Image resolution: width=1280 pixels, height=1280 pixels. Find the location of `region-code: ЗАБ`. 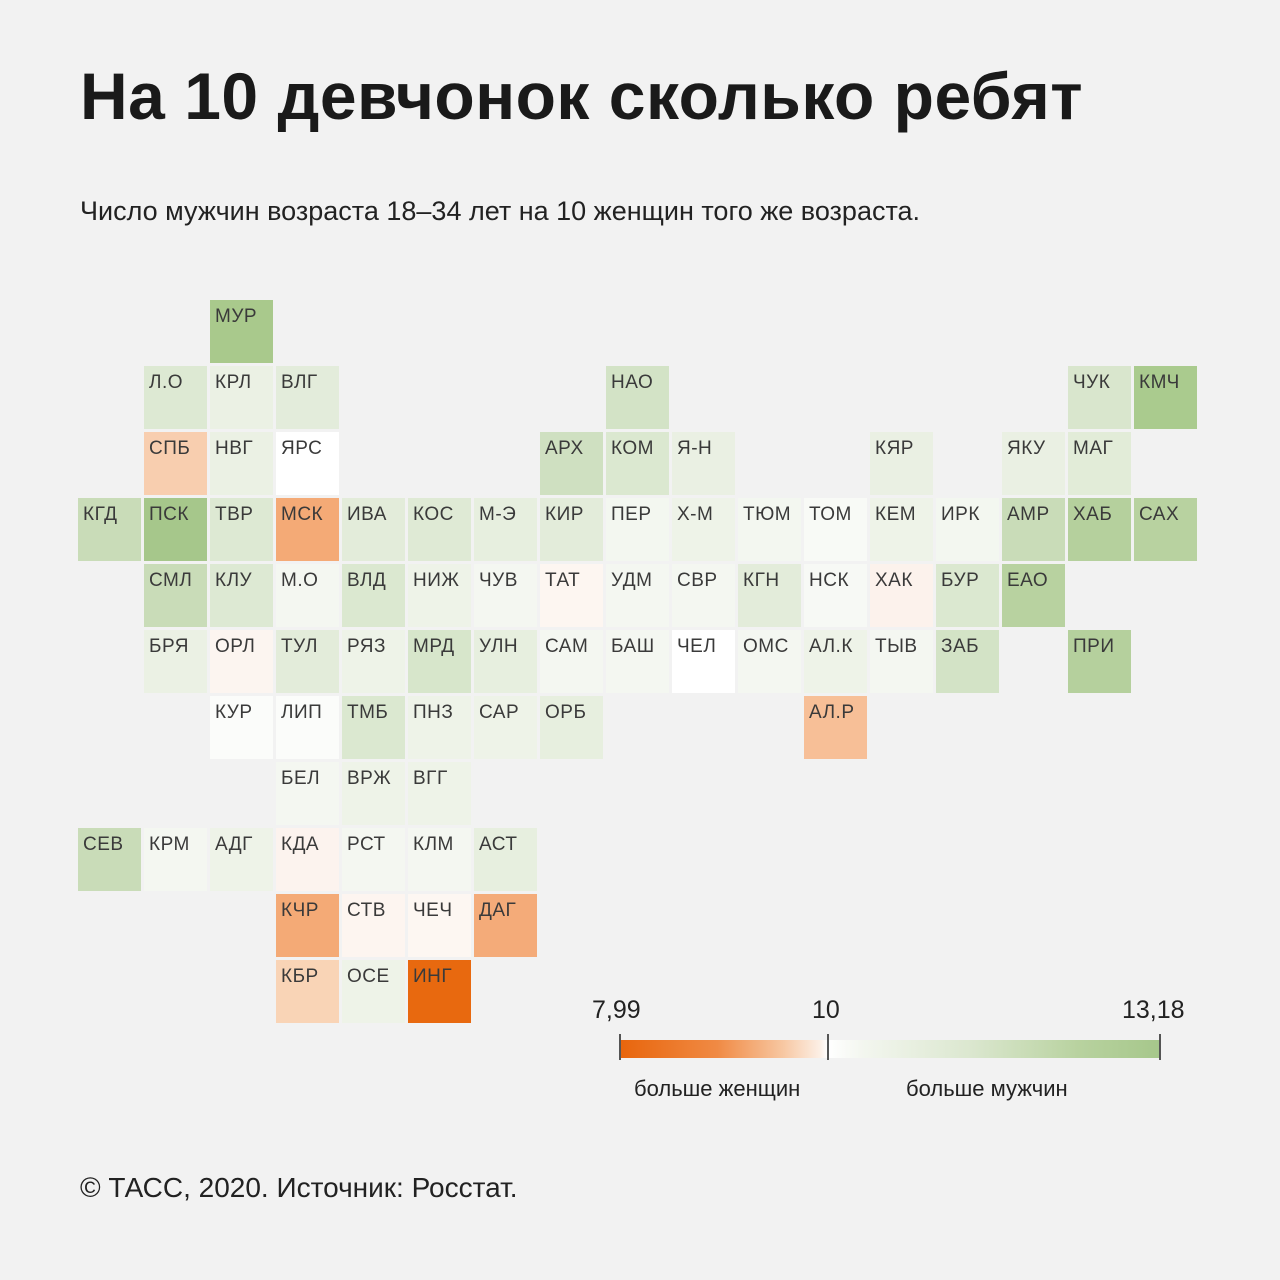

region-code: ЗАБ is located at coordinates (960, 646).